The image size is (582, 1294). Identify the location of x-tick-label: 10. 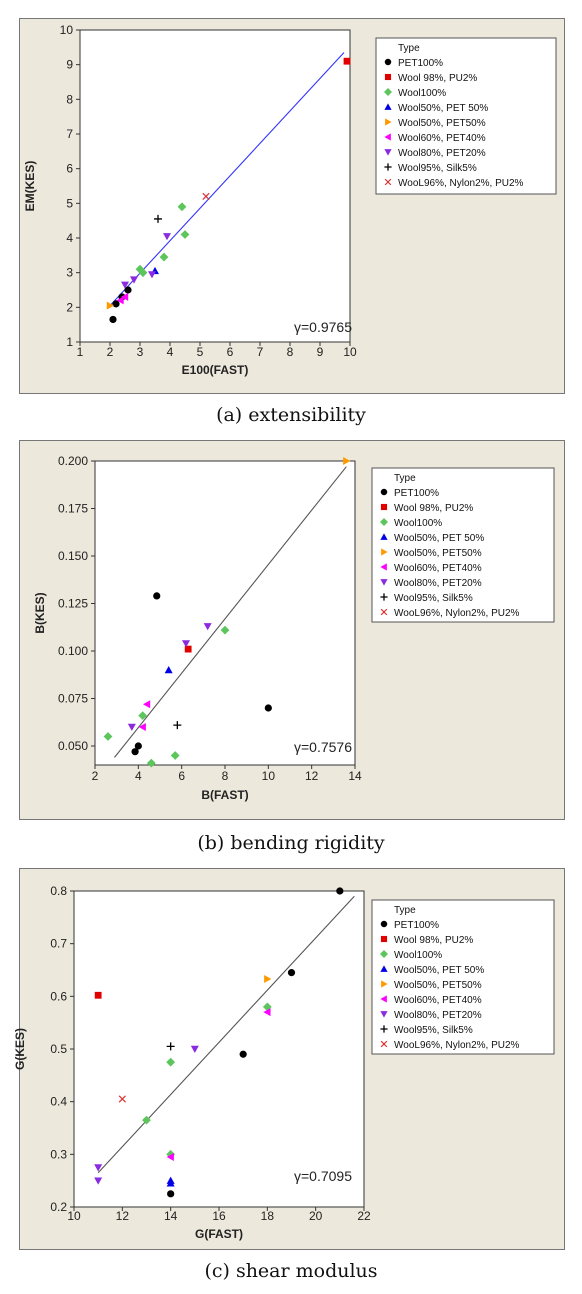
(350, 352).